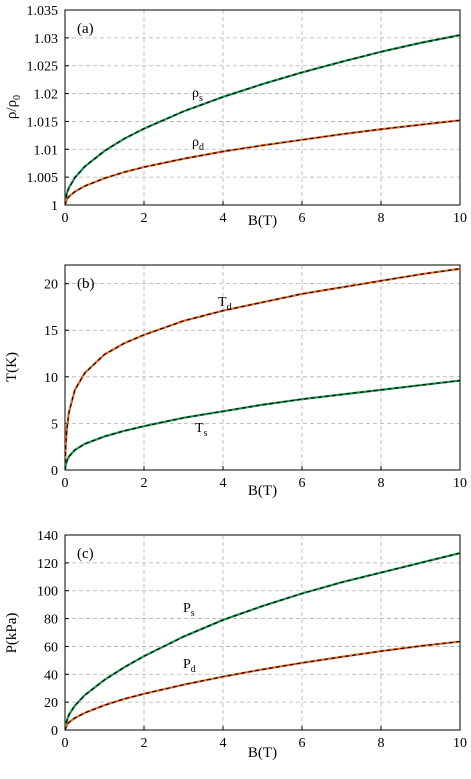 The image size is (471, 779). Describe the element at coordinates (262, 424) in the screenshot. I see `series-line-Ts` at that location.